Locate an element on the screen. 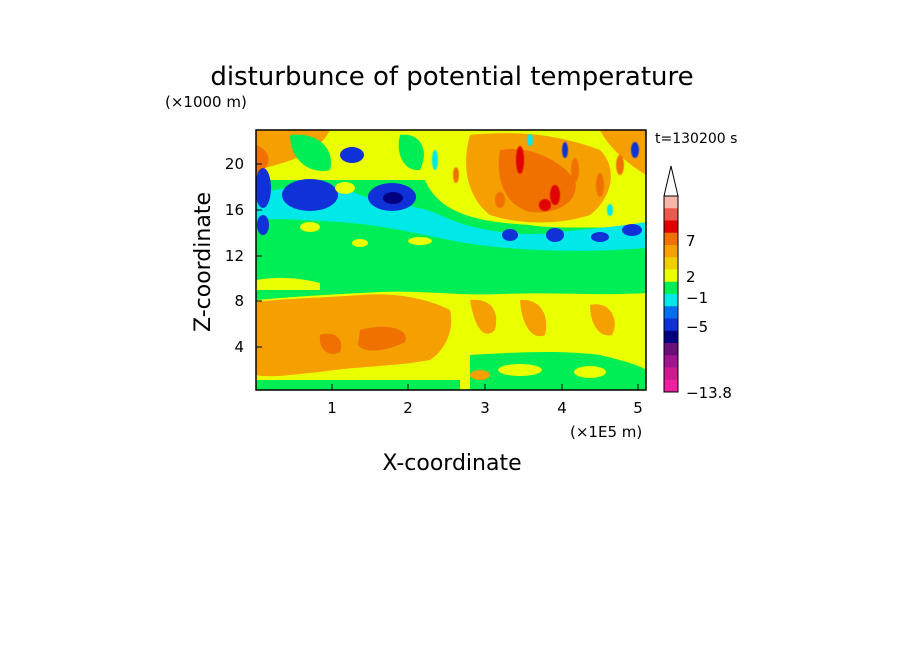 The image size is (904, 654). colorbar-frame is located at coordinates (671, 294).